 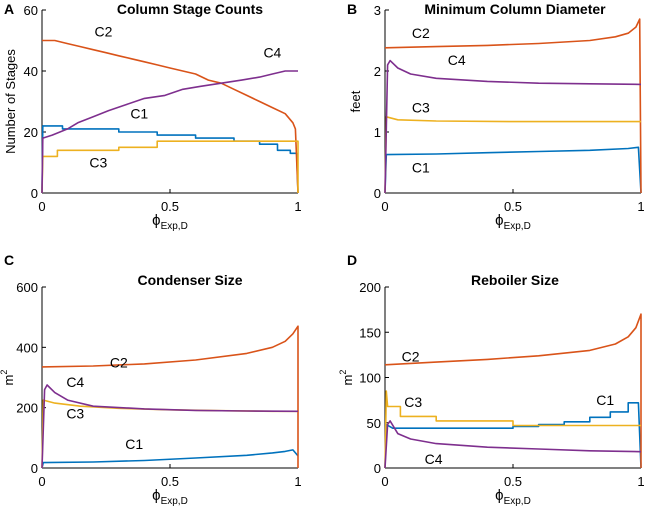 I want to click on x-axis-label-b: ϕExp,D, so click(x=513, y=222).